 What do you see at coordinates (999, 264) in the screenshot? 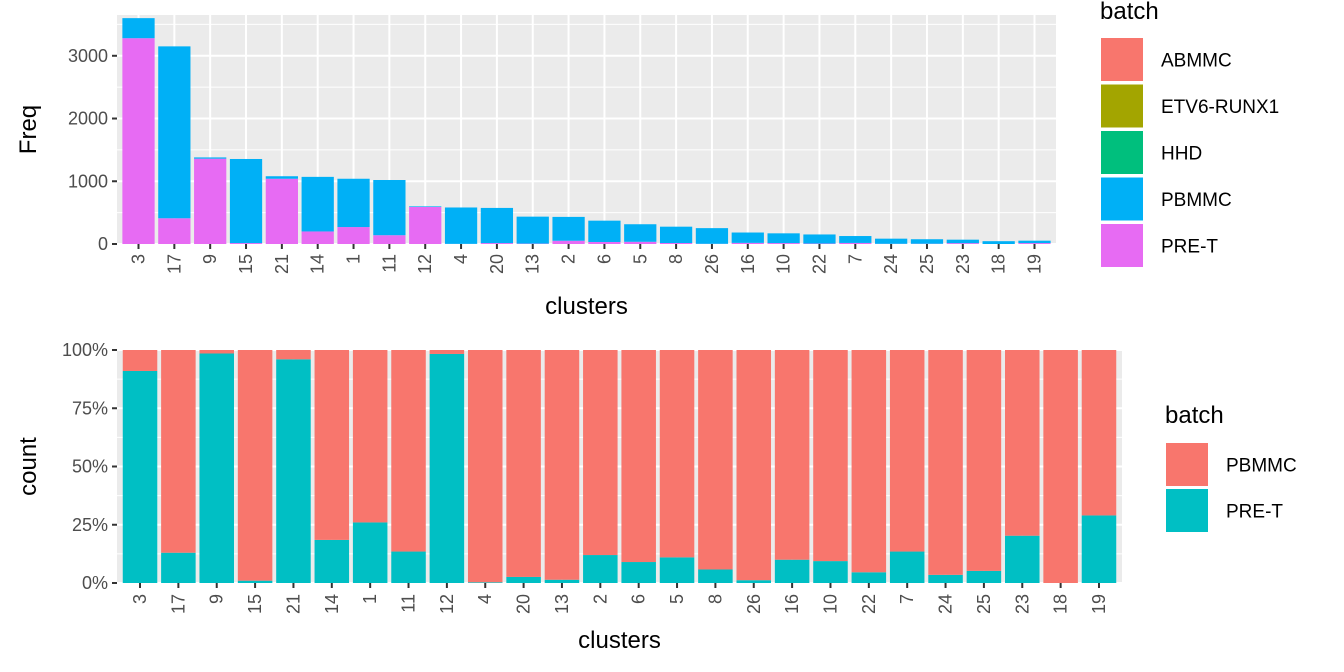
I see `x-tick-label: 18` at bounding box center [999, 264].